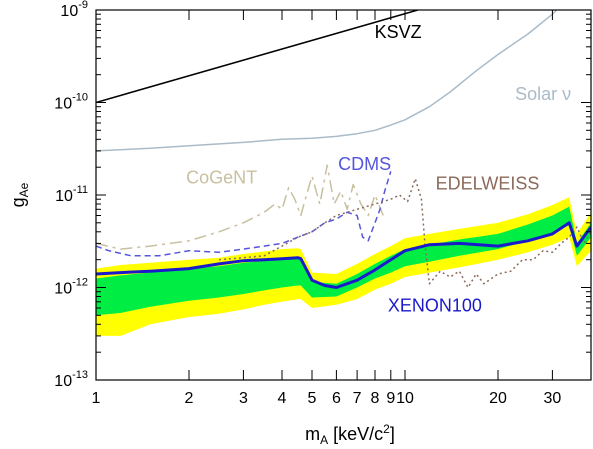 This screenshot has height=449, width=593. Describe the element at coordinates (71, 194) in the screenshot. I see `y-tick-label: 10-11` at that location.